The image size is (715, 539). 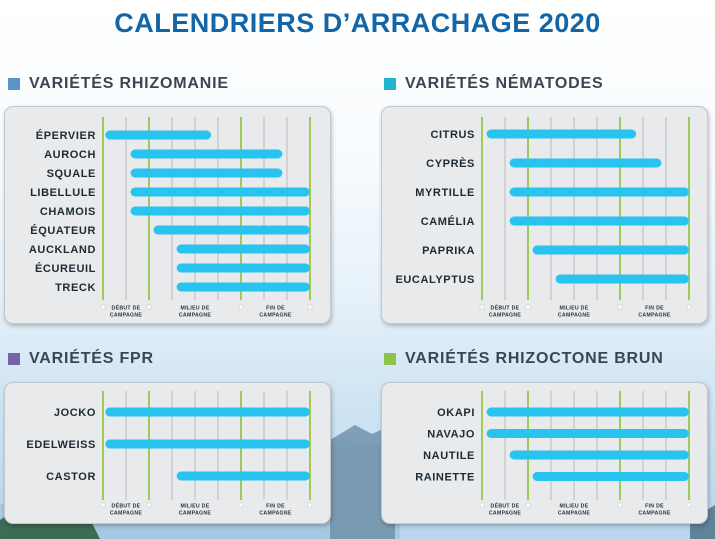 What do you see at coordinates (243, 268) in the screenshot?
I see `bar-écureuil` at bounding box center [243, 268].